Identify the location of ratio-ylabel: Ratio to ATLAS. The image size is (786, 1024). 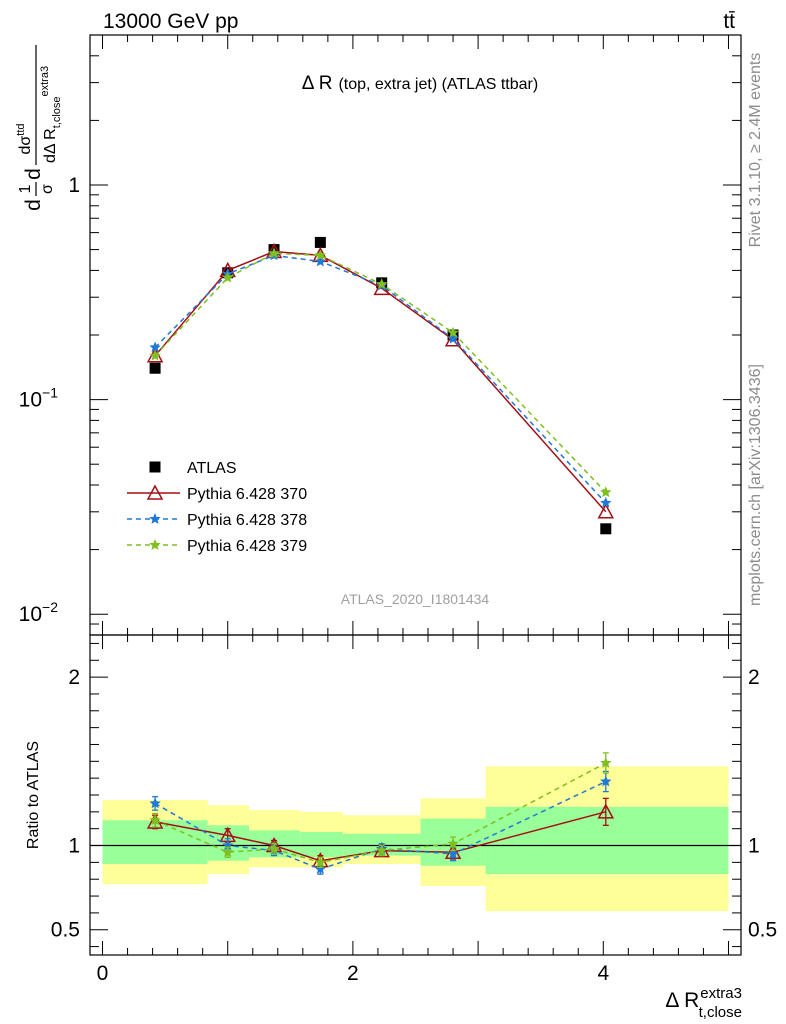
(33, 795).